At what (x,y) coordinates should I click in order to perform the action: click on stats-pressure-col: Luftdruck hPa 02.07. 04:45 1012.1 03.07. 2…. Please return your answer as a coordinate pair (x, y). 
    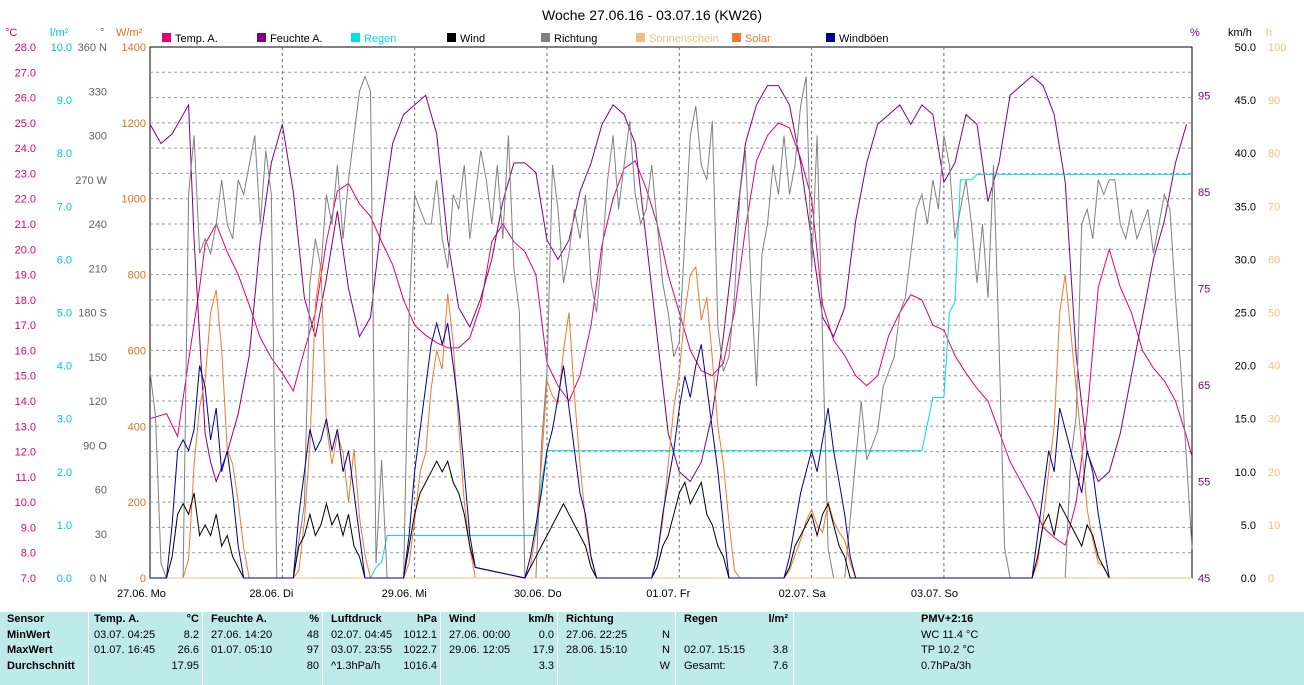
    Looking at the image, I should click on (381, 648).